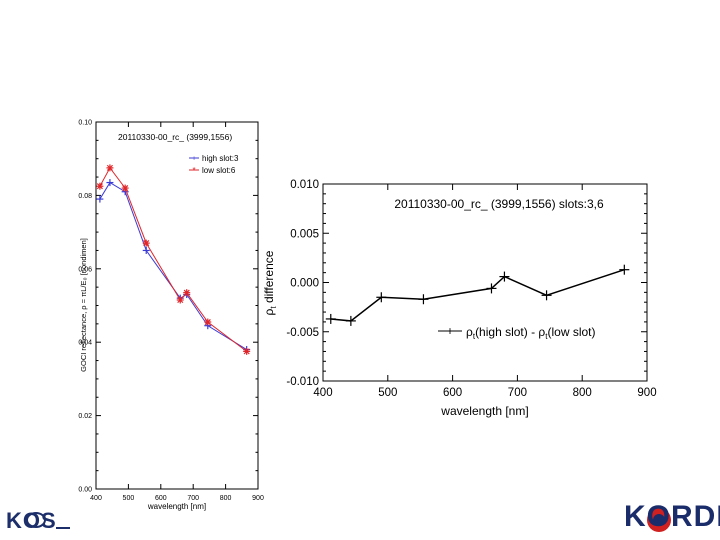 The image size is (720, 540). What do you see at coordinates (85, 416) in the screenshot?
I see `left-y-tick-label: 0.02` at bounding box center [85, 416].